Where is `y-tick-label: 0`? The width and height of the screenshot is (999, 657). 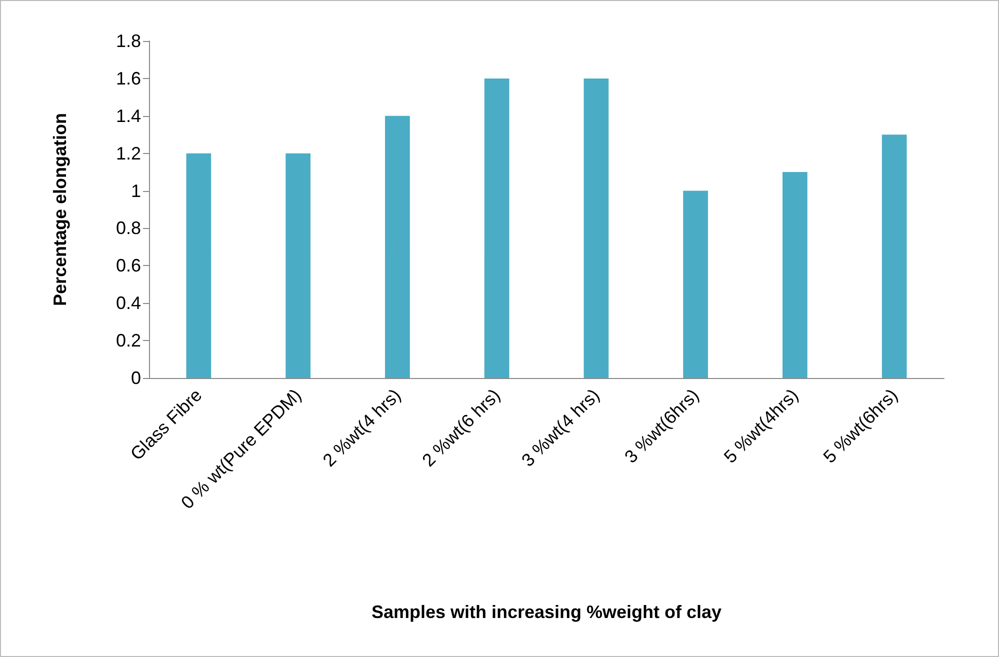
y-tick-label: 0 is located at coordinates (135, 378).